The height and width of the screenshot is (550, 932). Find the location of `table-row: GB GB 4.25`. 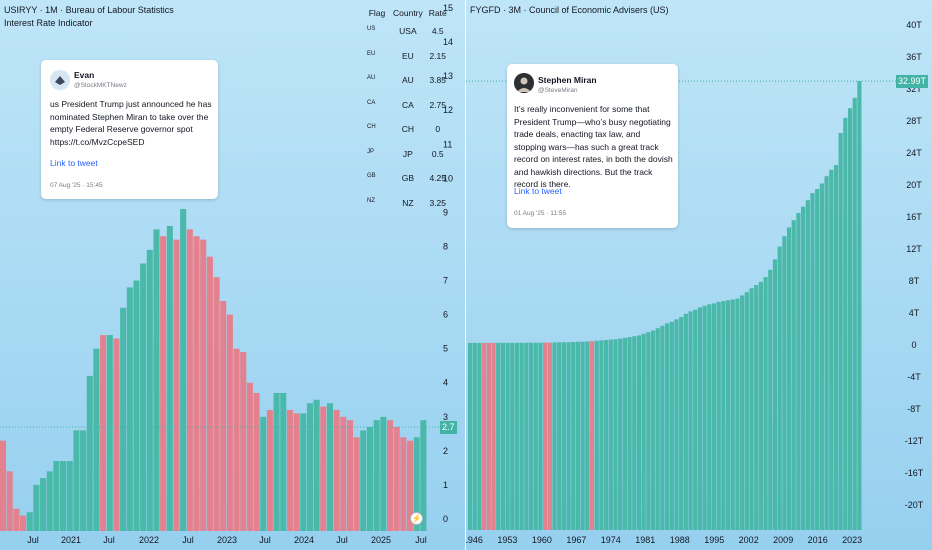

table-row: GB GB 4.25 is located at coordinates (407, 185).